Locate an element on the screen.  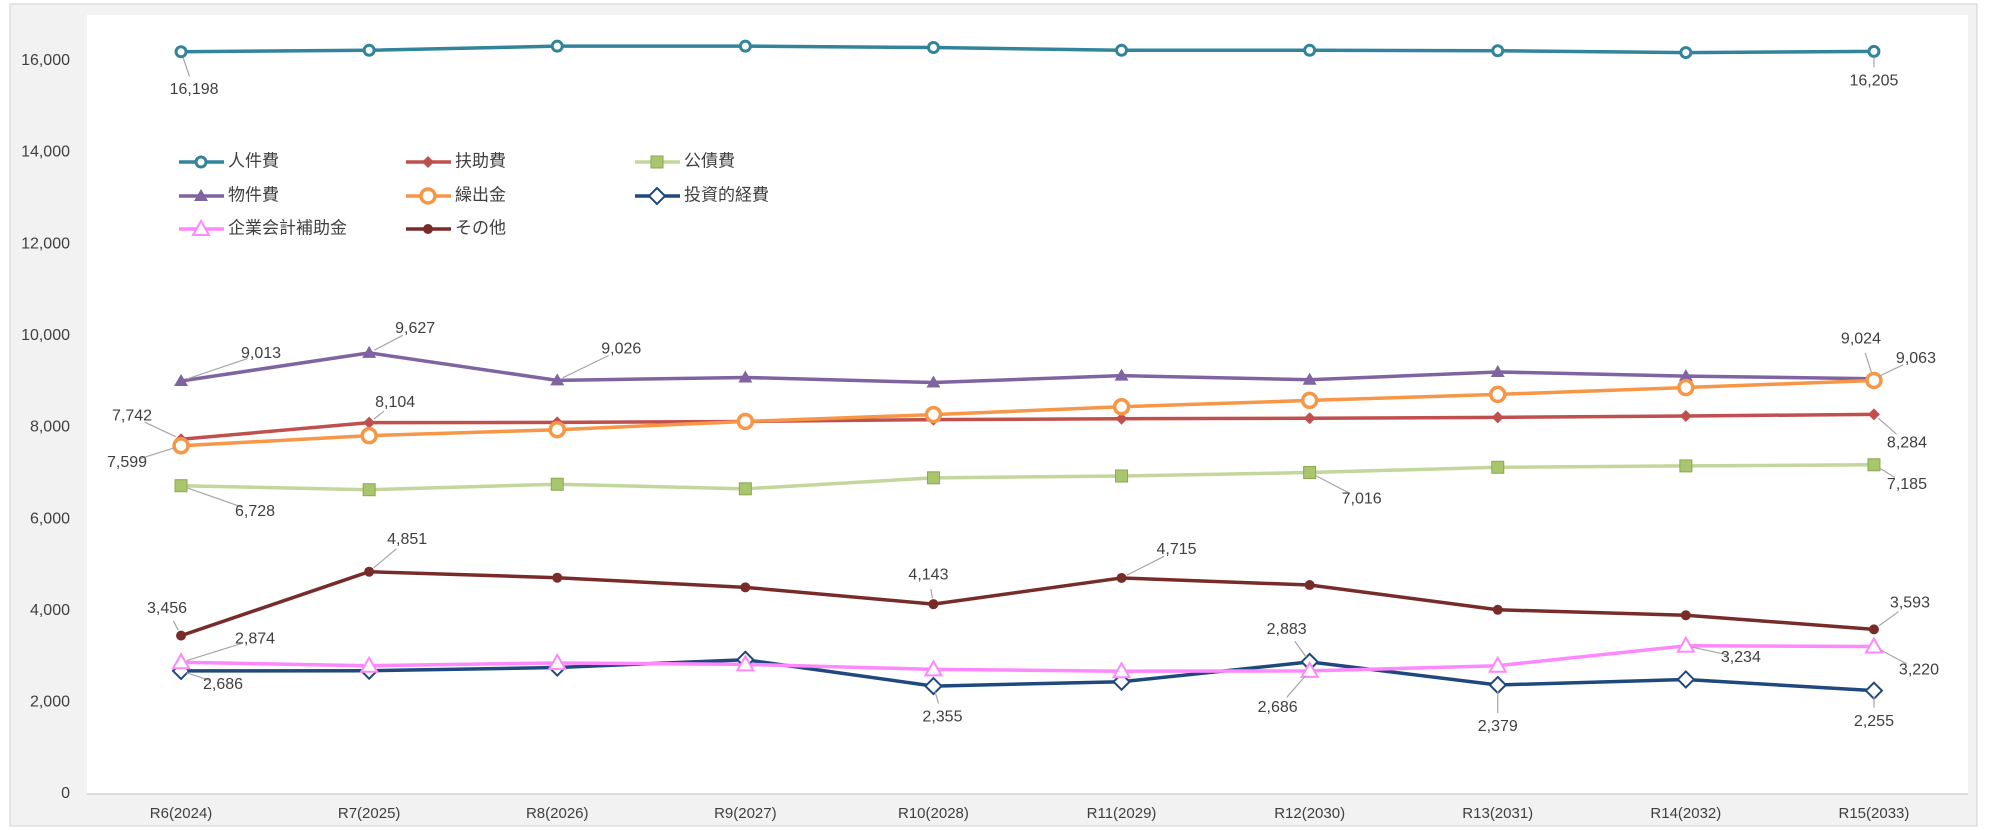
data-label: 3,220 is located at coordinates (1919, 670).